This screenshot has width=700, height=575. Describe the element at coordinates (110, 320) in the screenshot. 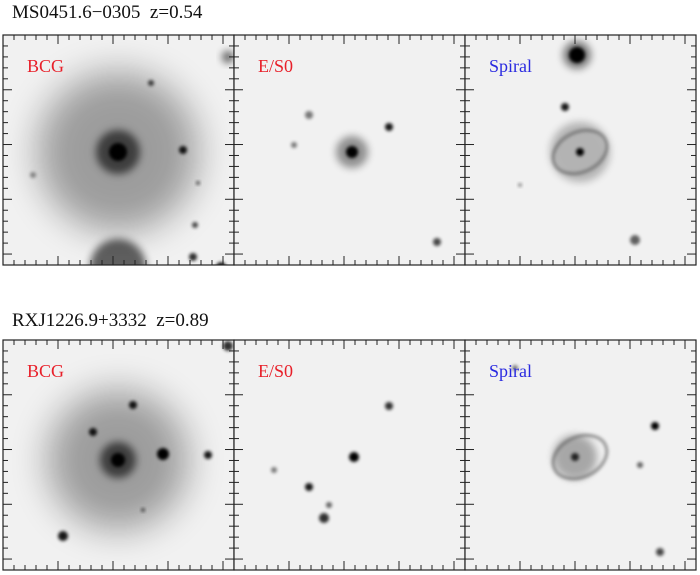

I see `row-title: RXJ1226.9+3332 z=0.89` at that location.